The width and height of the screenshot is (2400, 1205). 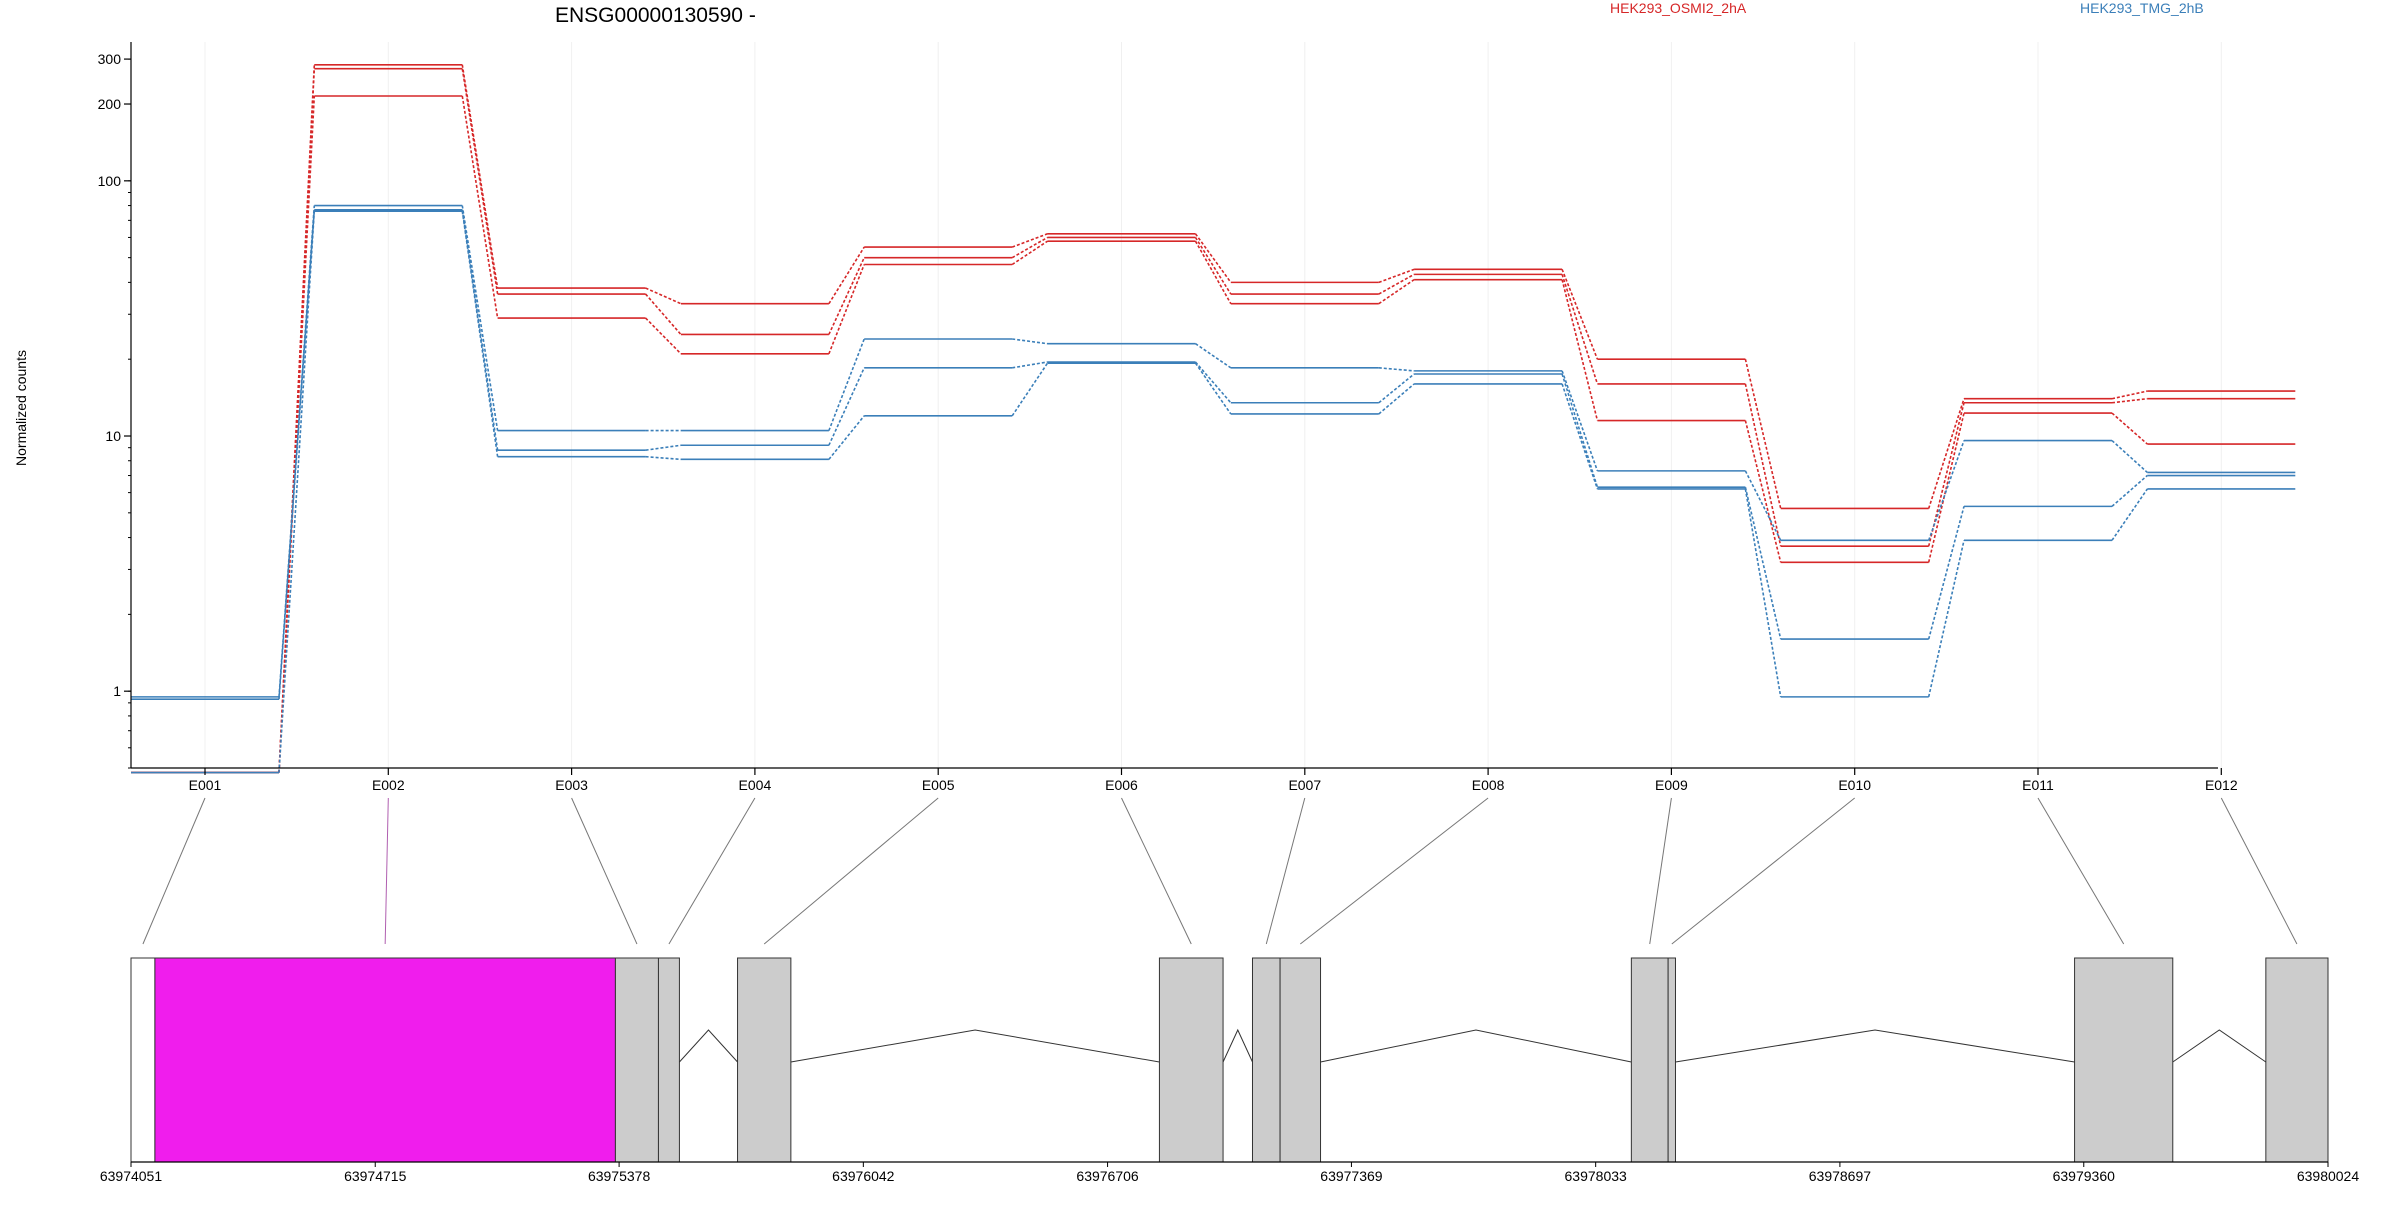 What do you see at coordinates (1156, 871) in the screenshot?
I see `connector-E006` at bounding box center [1156, 871].